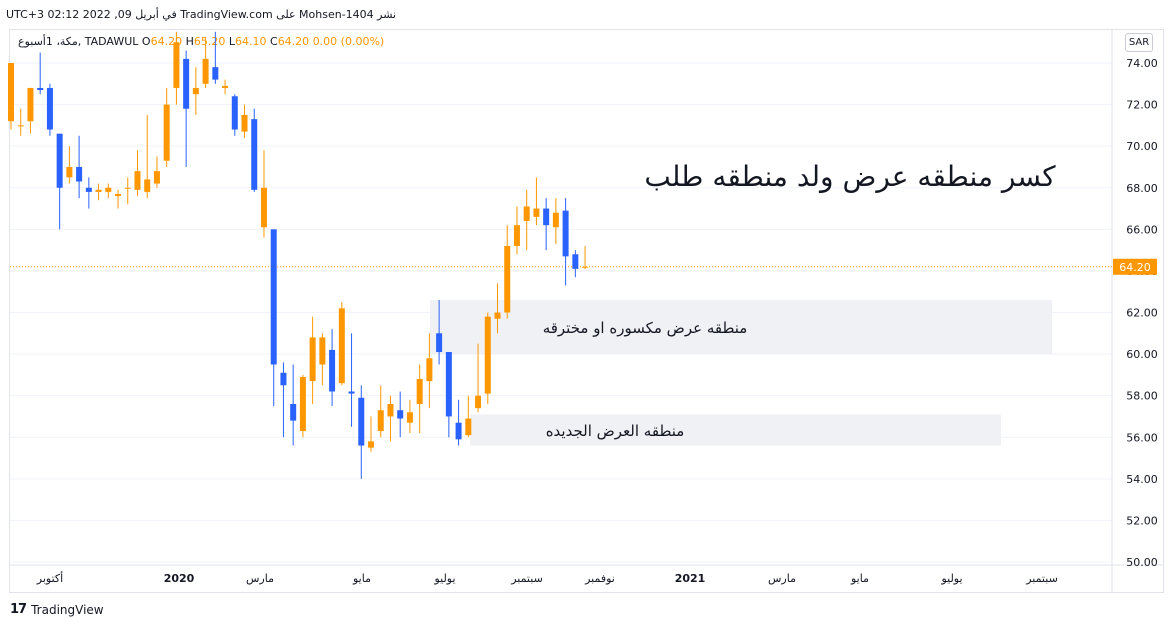  I want to click on change-value: 0.00 (0.00%), so click(348, 41).